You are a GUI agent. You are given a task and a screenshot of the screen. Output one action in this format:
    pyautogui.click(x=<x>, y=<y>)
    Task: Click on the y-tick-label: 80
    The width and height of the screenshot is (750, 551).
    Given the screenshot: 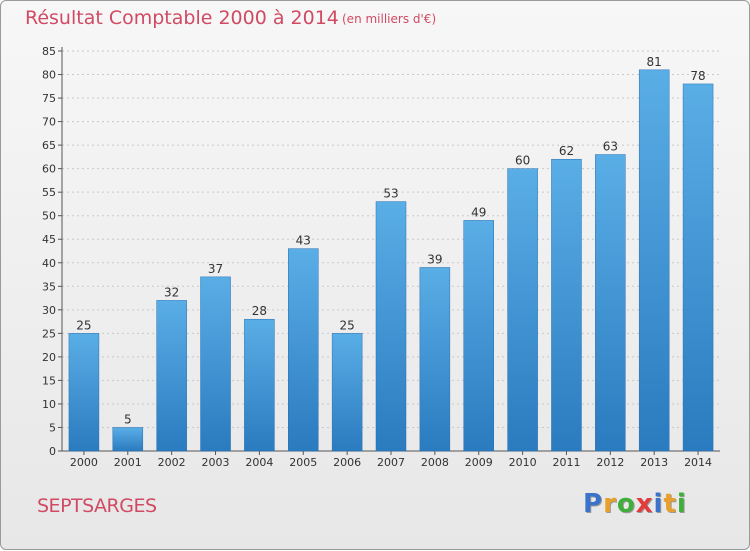 What is the action you would take?
    pyautogui.click(x=49, y=75)
    